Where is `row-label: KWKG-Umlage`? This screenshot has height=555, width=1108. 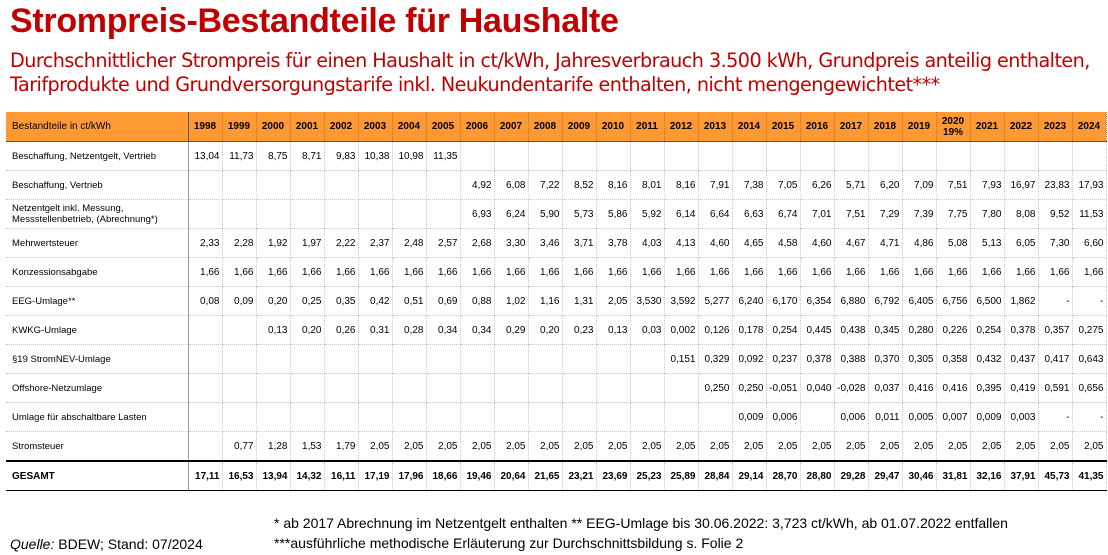
row-label: KWKG-Umlage is located at coordinates (97, 330).